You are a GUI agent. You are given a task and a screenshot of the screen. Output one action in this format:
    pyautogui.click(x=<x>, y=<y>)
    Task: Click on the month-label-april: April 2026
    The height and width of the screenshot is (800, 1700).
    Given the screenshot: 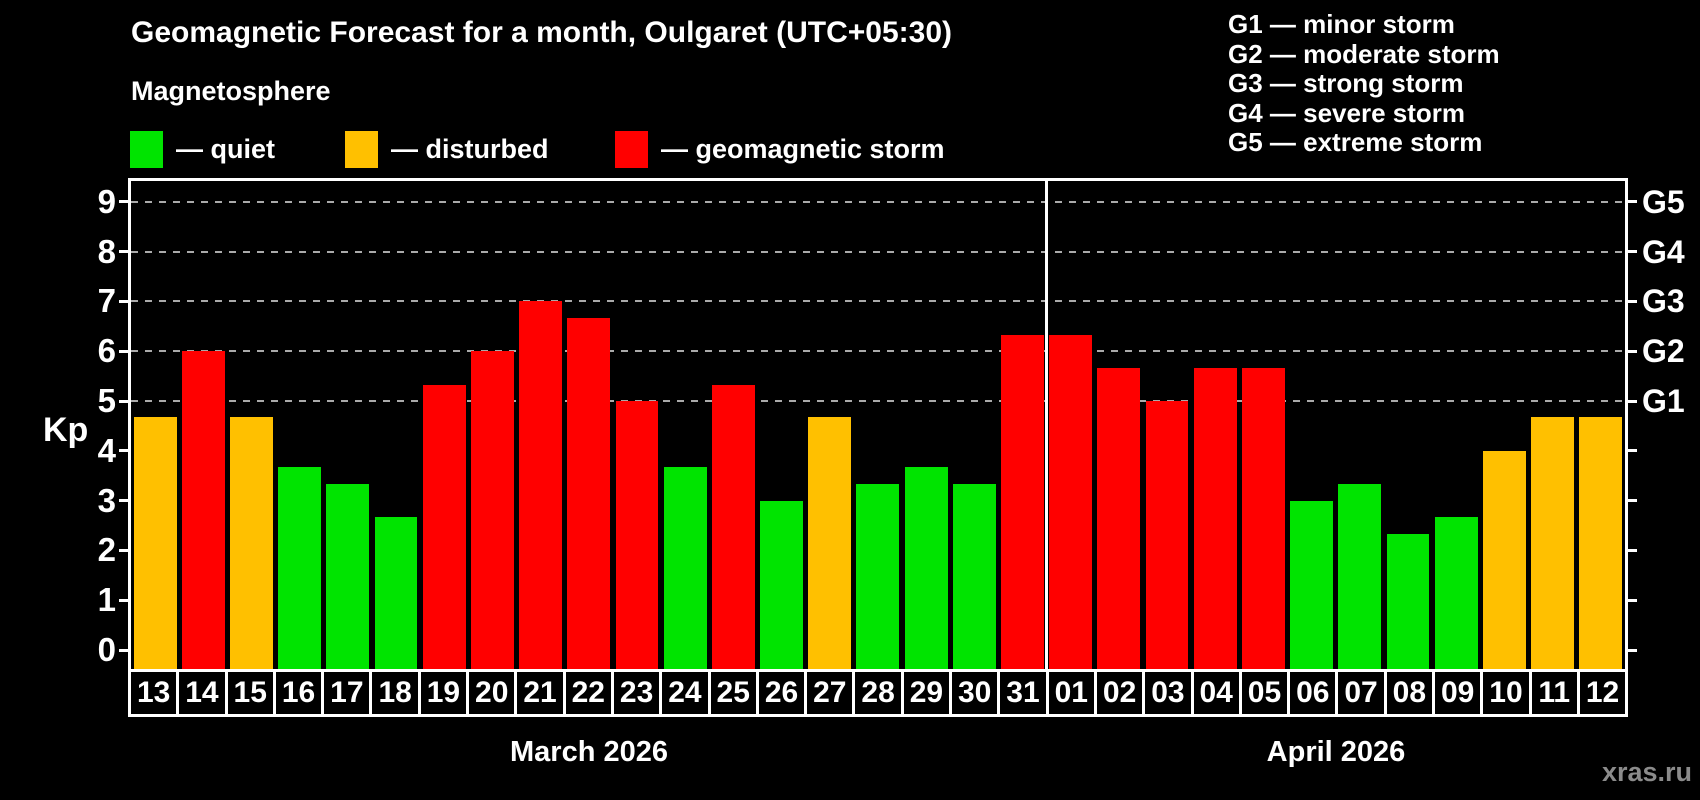 What is the action you would take?
    pyautogui.click(x=1336, y=752)
    